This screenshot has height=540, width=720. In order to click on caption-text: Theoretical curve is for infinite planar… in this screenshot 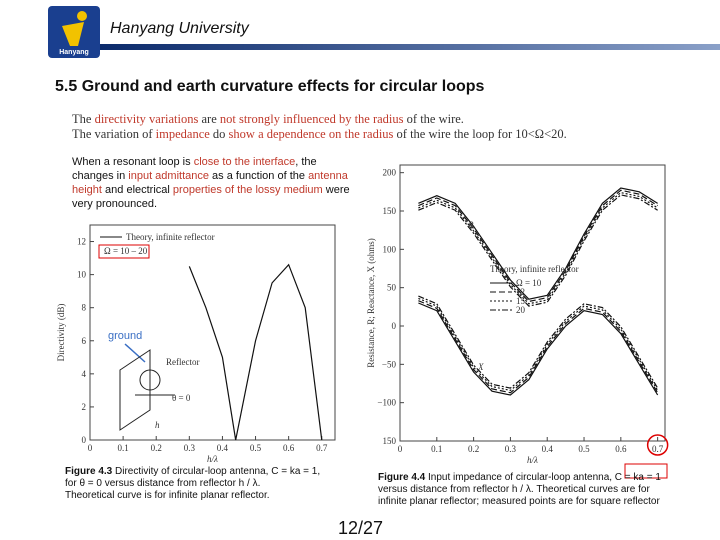, I will do `click(167, 495)`.